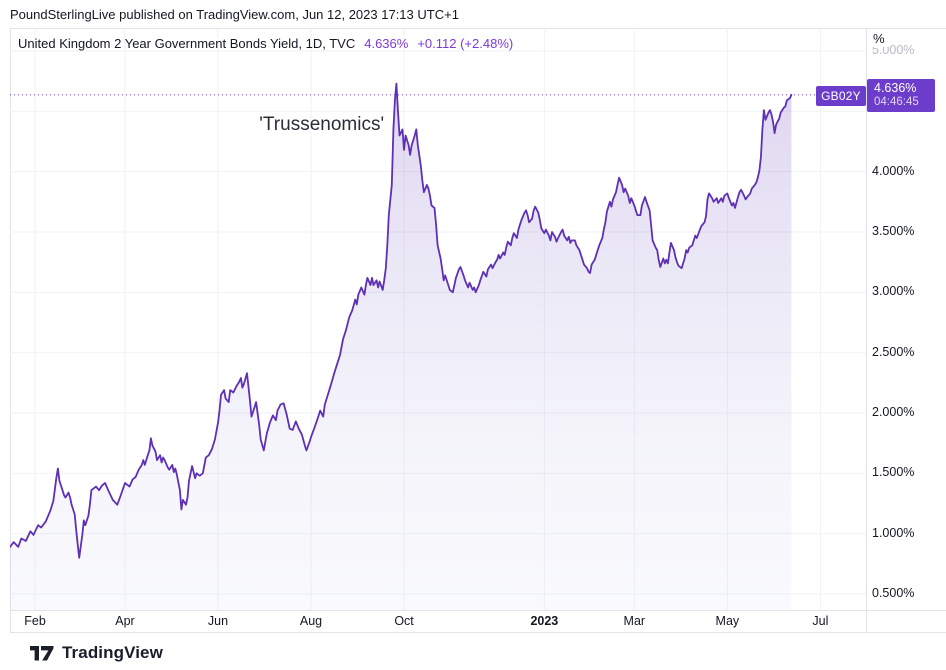 The width and height of the screenshot is (946, 670). I want to click on tradingview-logo-icon, so click(42, 653).